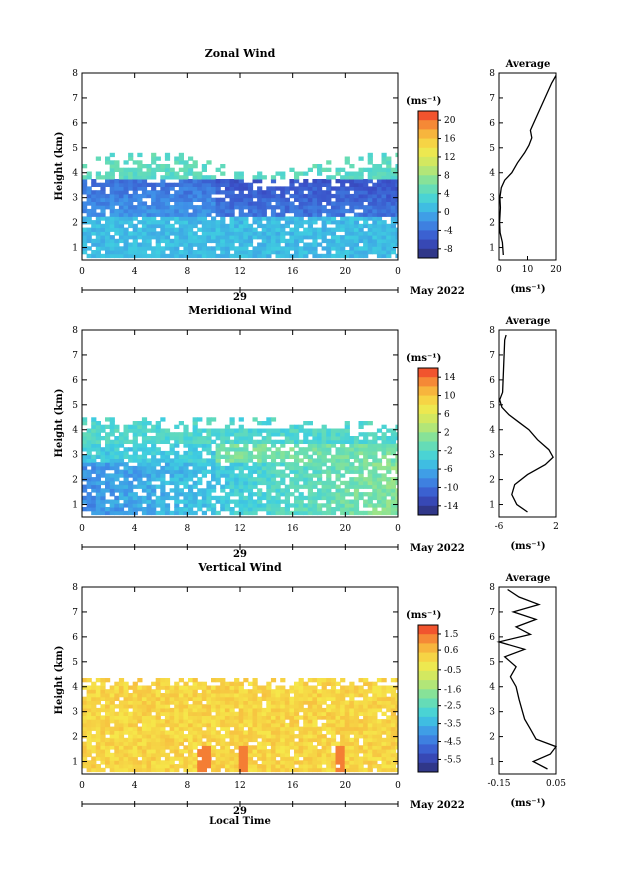 The width and height of the screenshot is (620, 873). Describe the element at coordinates (75, 224) in the screenshot. I see `y-tick-label: 2` at that location.